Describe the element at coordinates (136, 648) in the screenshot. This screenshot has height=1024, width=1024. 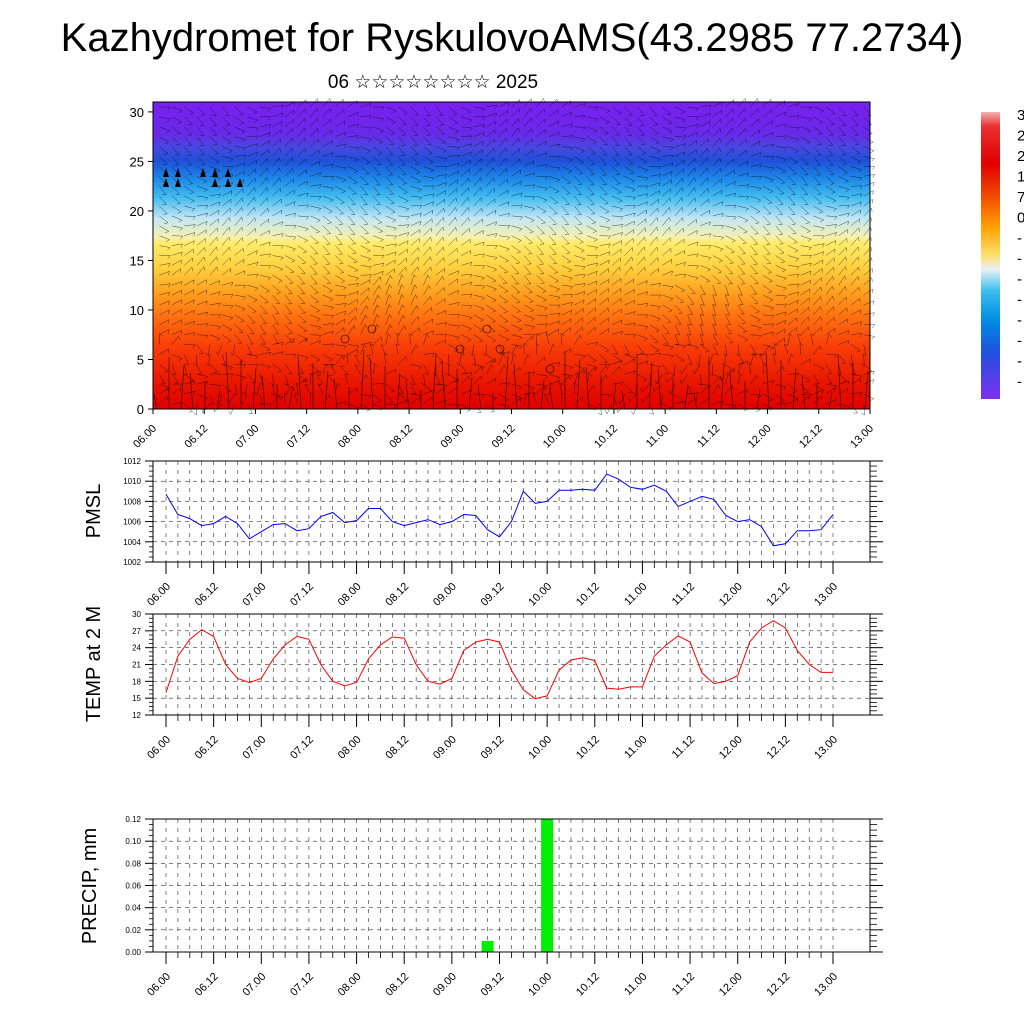
I see `y-tick-label: 24` at that location.